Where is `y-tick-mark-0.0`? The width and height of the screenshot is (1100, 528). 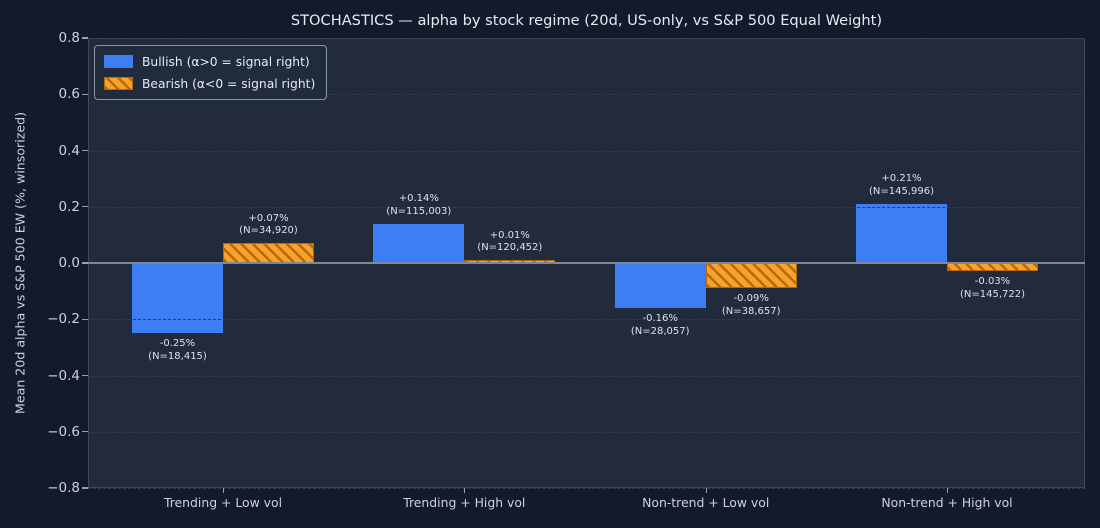
y-tick-mark-0.0 is located at coordinates (85, 263).